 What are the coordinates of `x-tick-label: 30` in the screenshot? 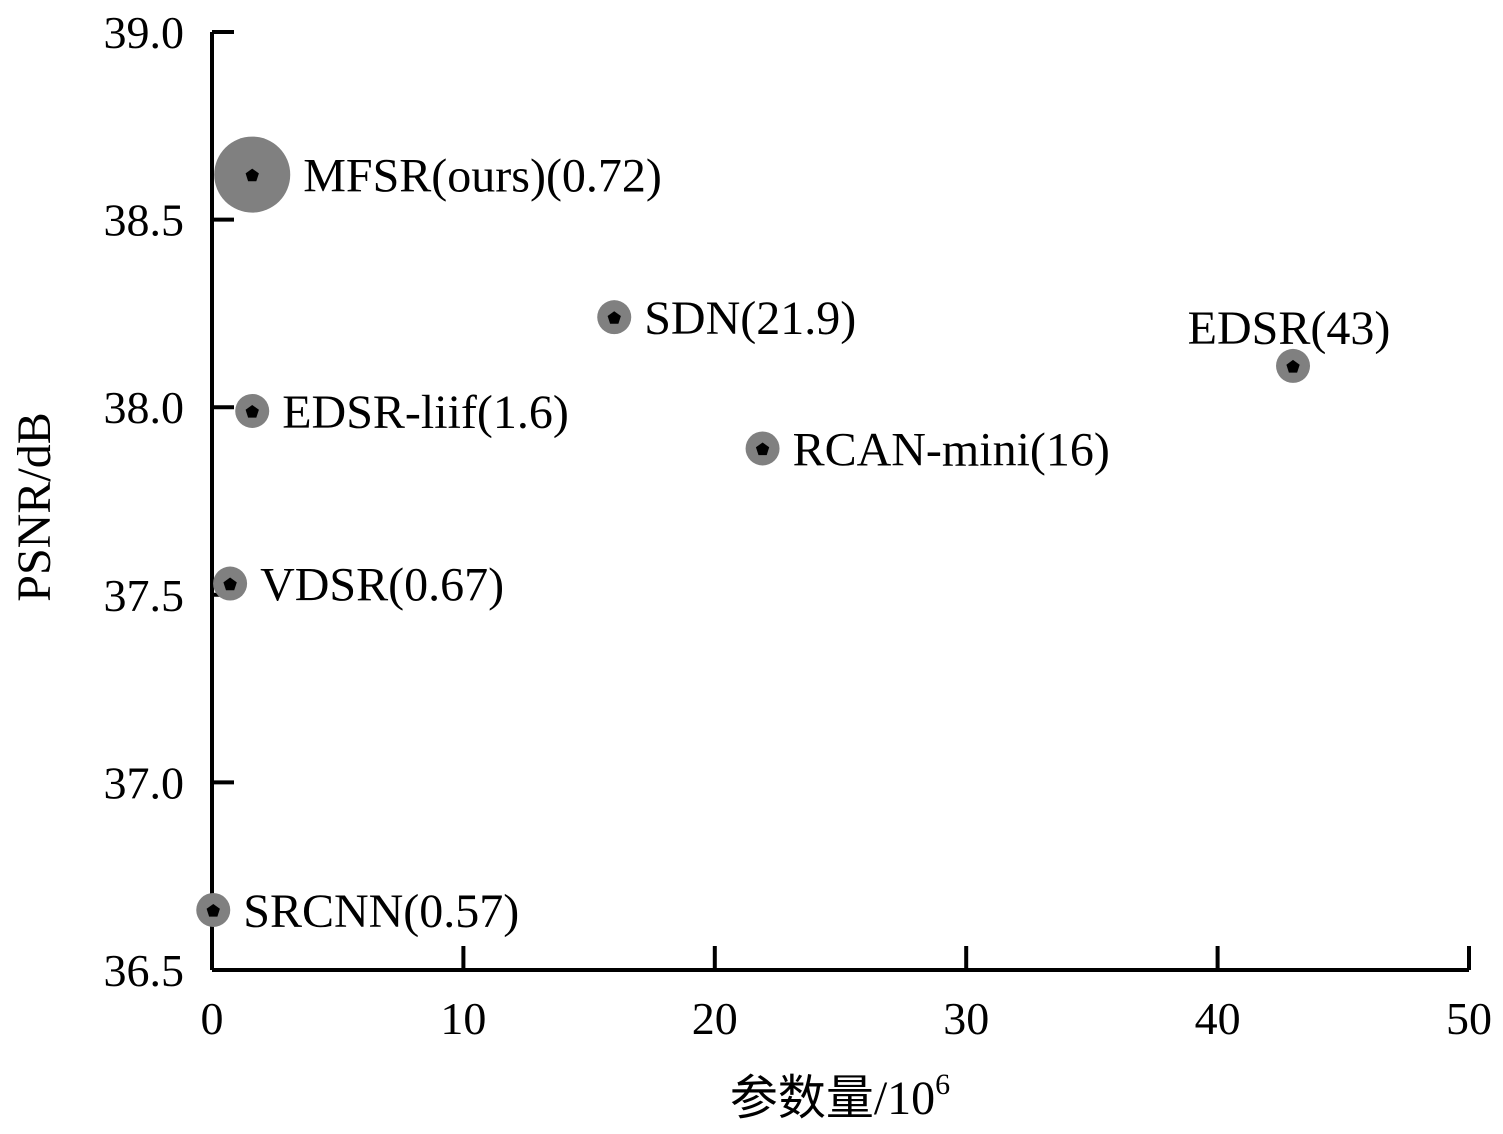 It's located at (966, 1018).